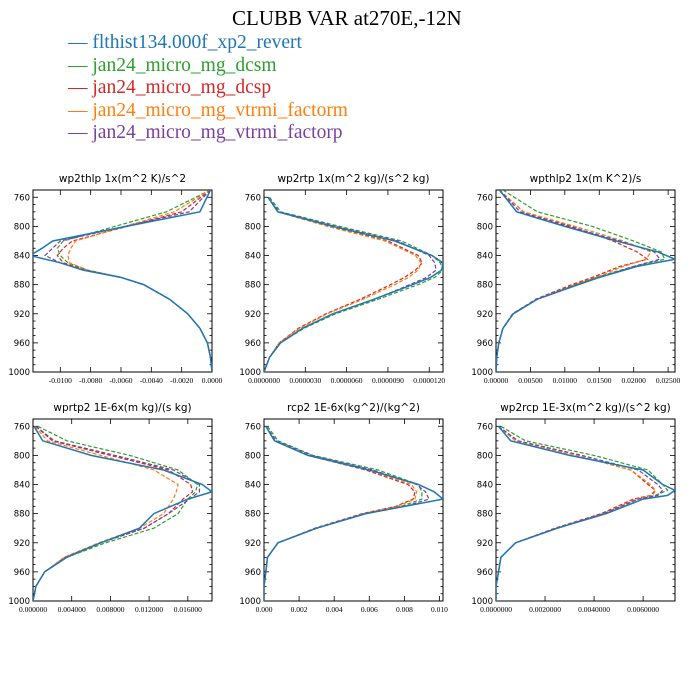  I want to click on x-tick-label: 0.000000, so click(33, 609).